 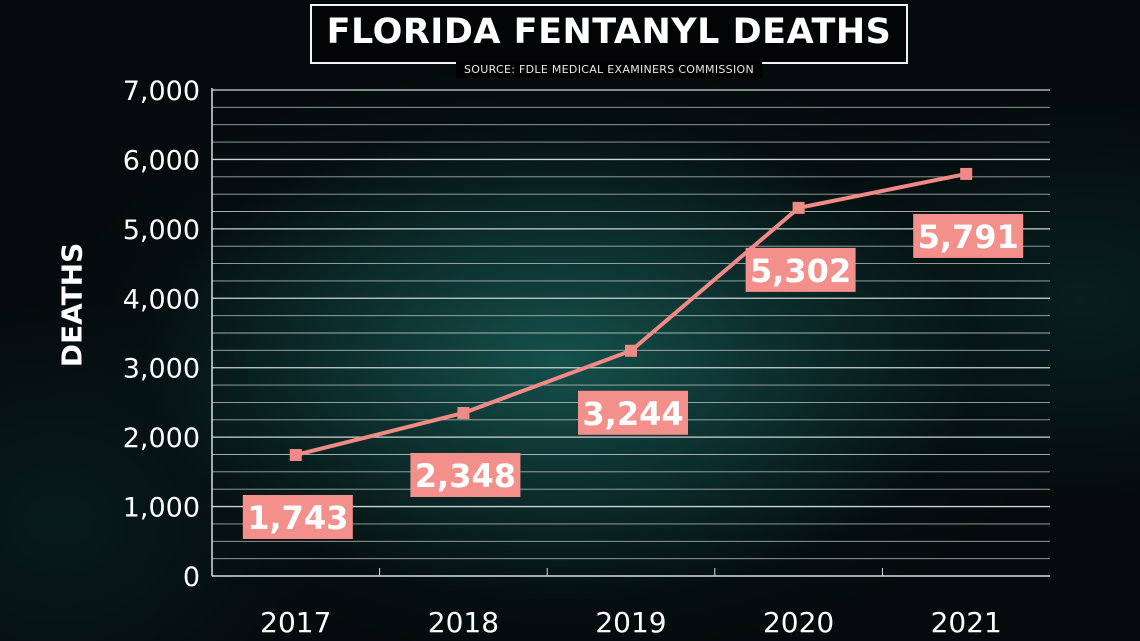 I want to click on y-tick-label: 7,000, so click(x=161, y=91).